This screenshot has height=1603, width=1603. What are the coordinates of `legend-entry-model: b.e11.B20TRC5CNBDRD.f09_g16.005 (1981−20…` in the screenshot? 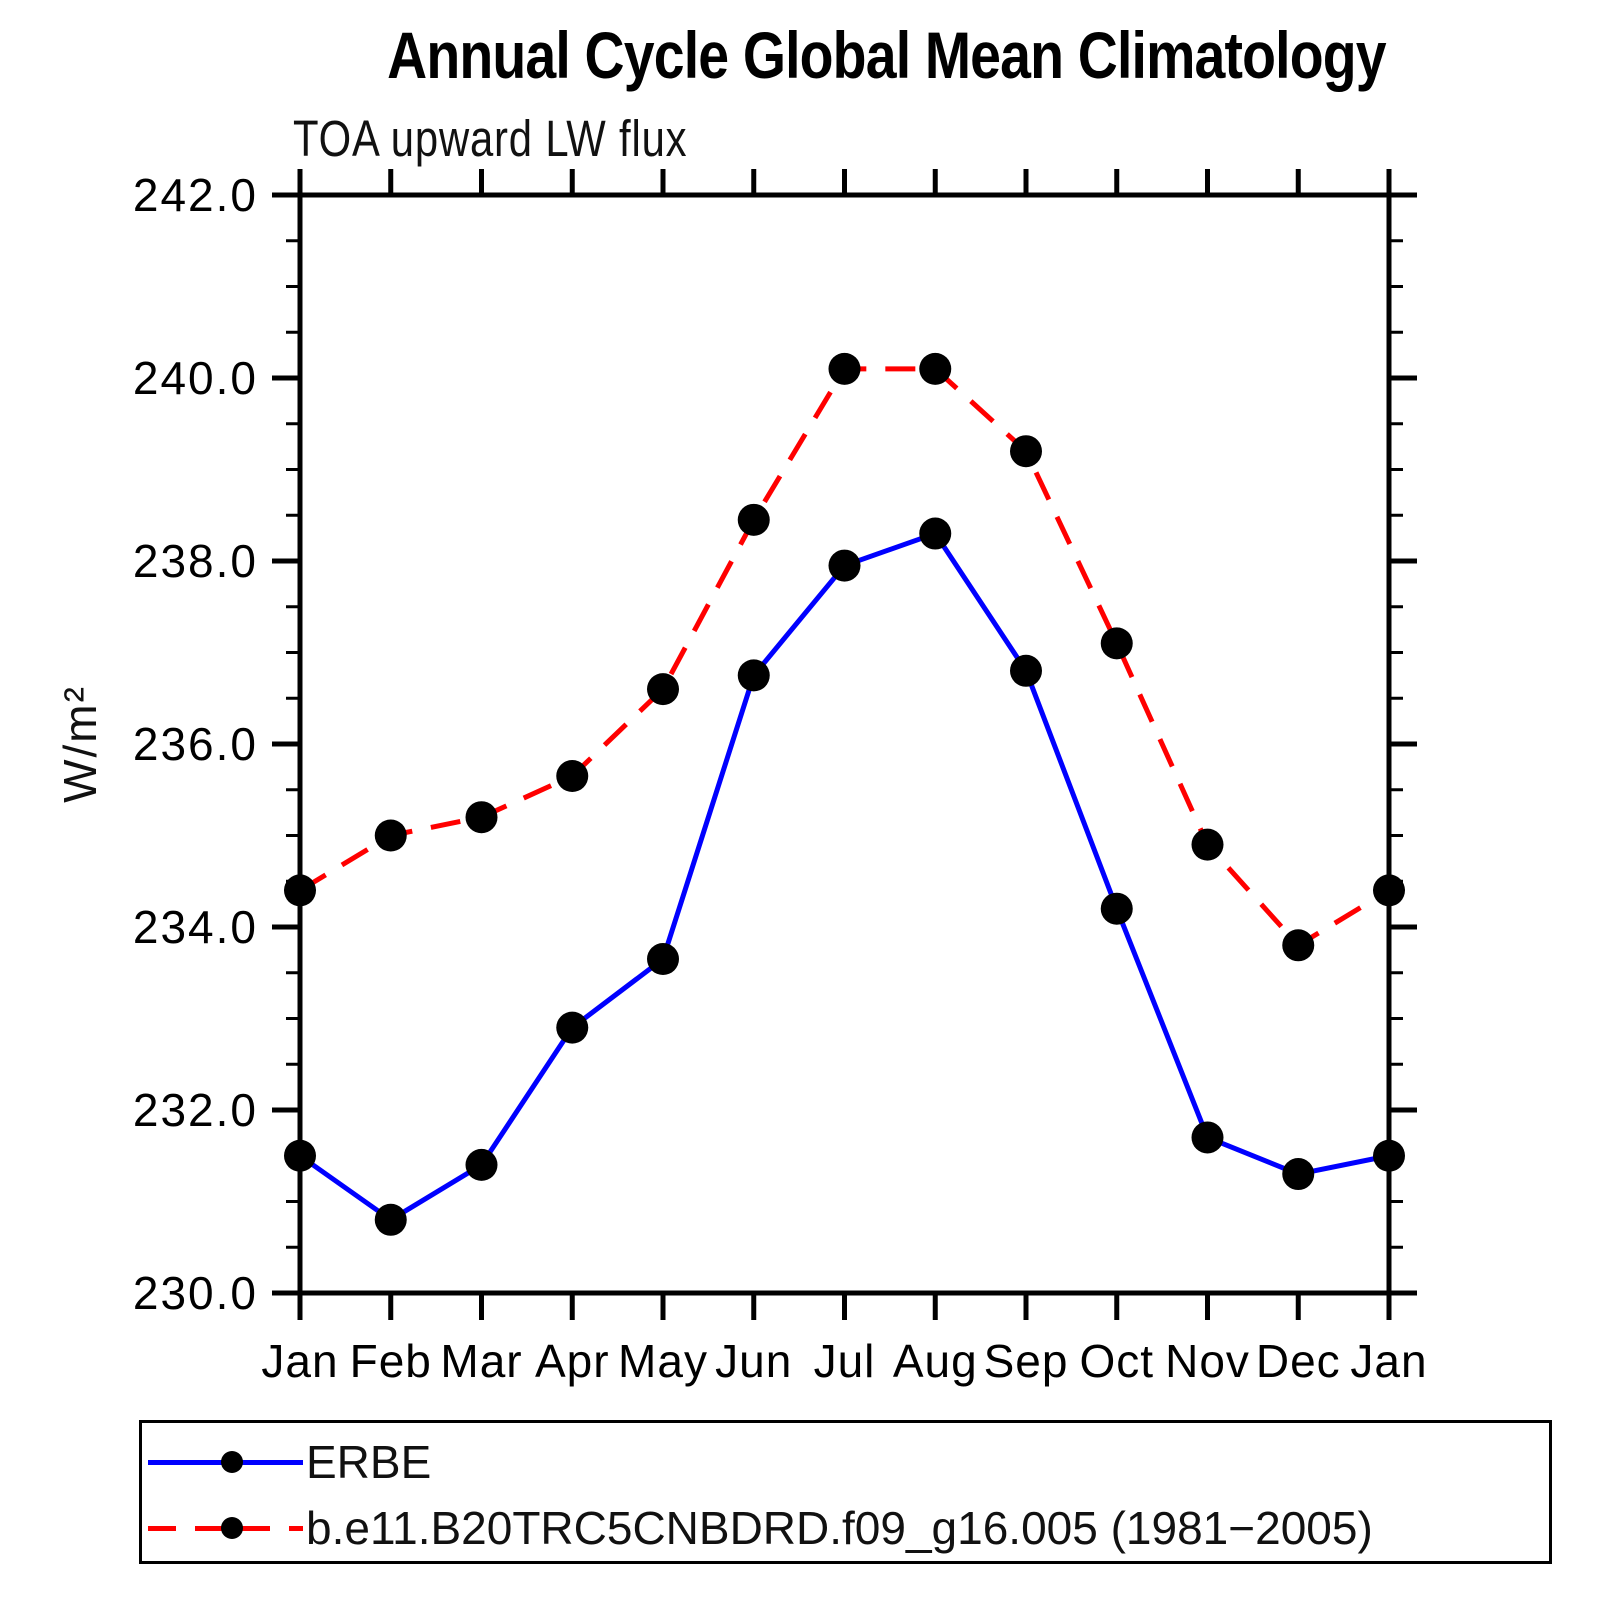 It's located at (845, 1528).